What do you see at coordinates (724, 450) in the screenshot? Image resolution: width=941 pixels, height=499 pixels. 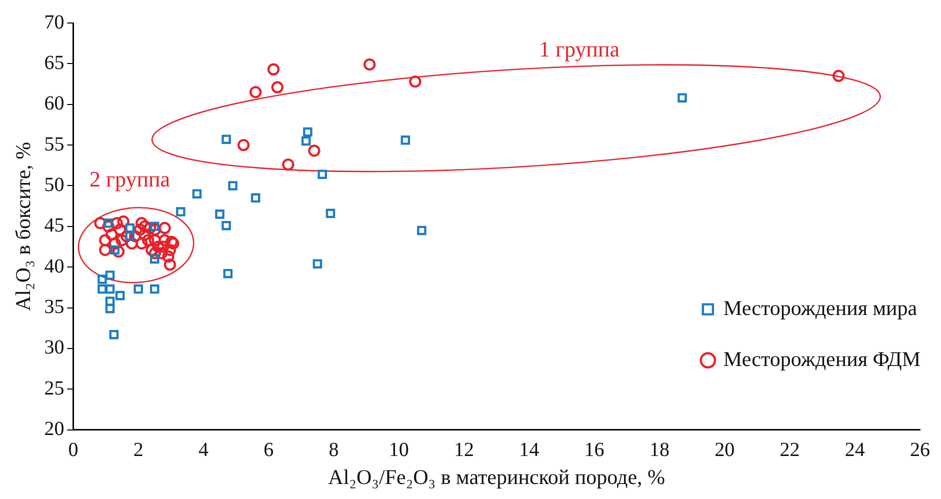 I see `x-tick-label: 20` at bounding box center [724, 450].